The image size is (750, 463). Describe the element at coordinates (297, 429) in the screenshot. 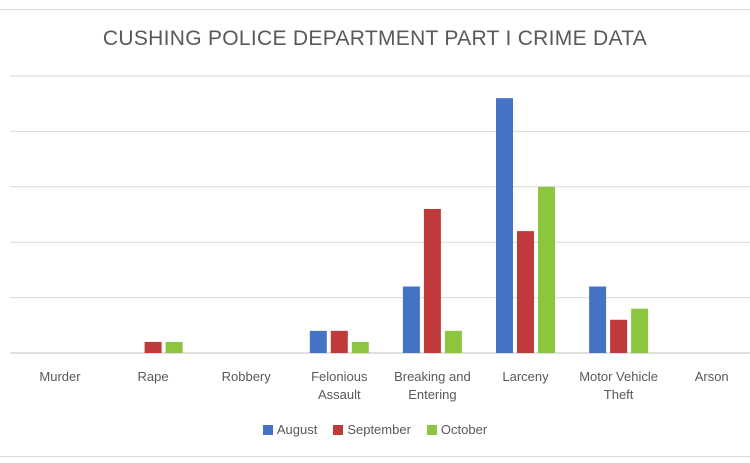

I see `legend-label: August` at that location.